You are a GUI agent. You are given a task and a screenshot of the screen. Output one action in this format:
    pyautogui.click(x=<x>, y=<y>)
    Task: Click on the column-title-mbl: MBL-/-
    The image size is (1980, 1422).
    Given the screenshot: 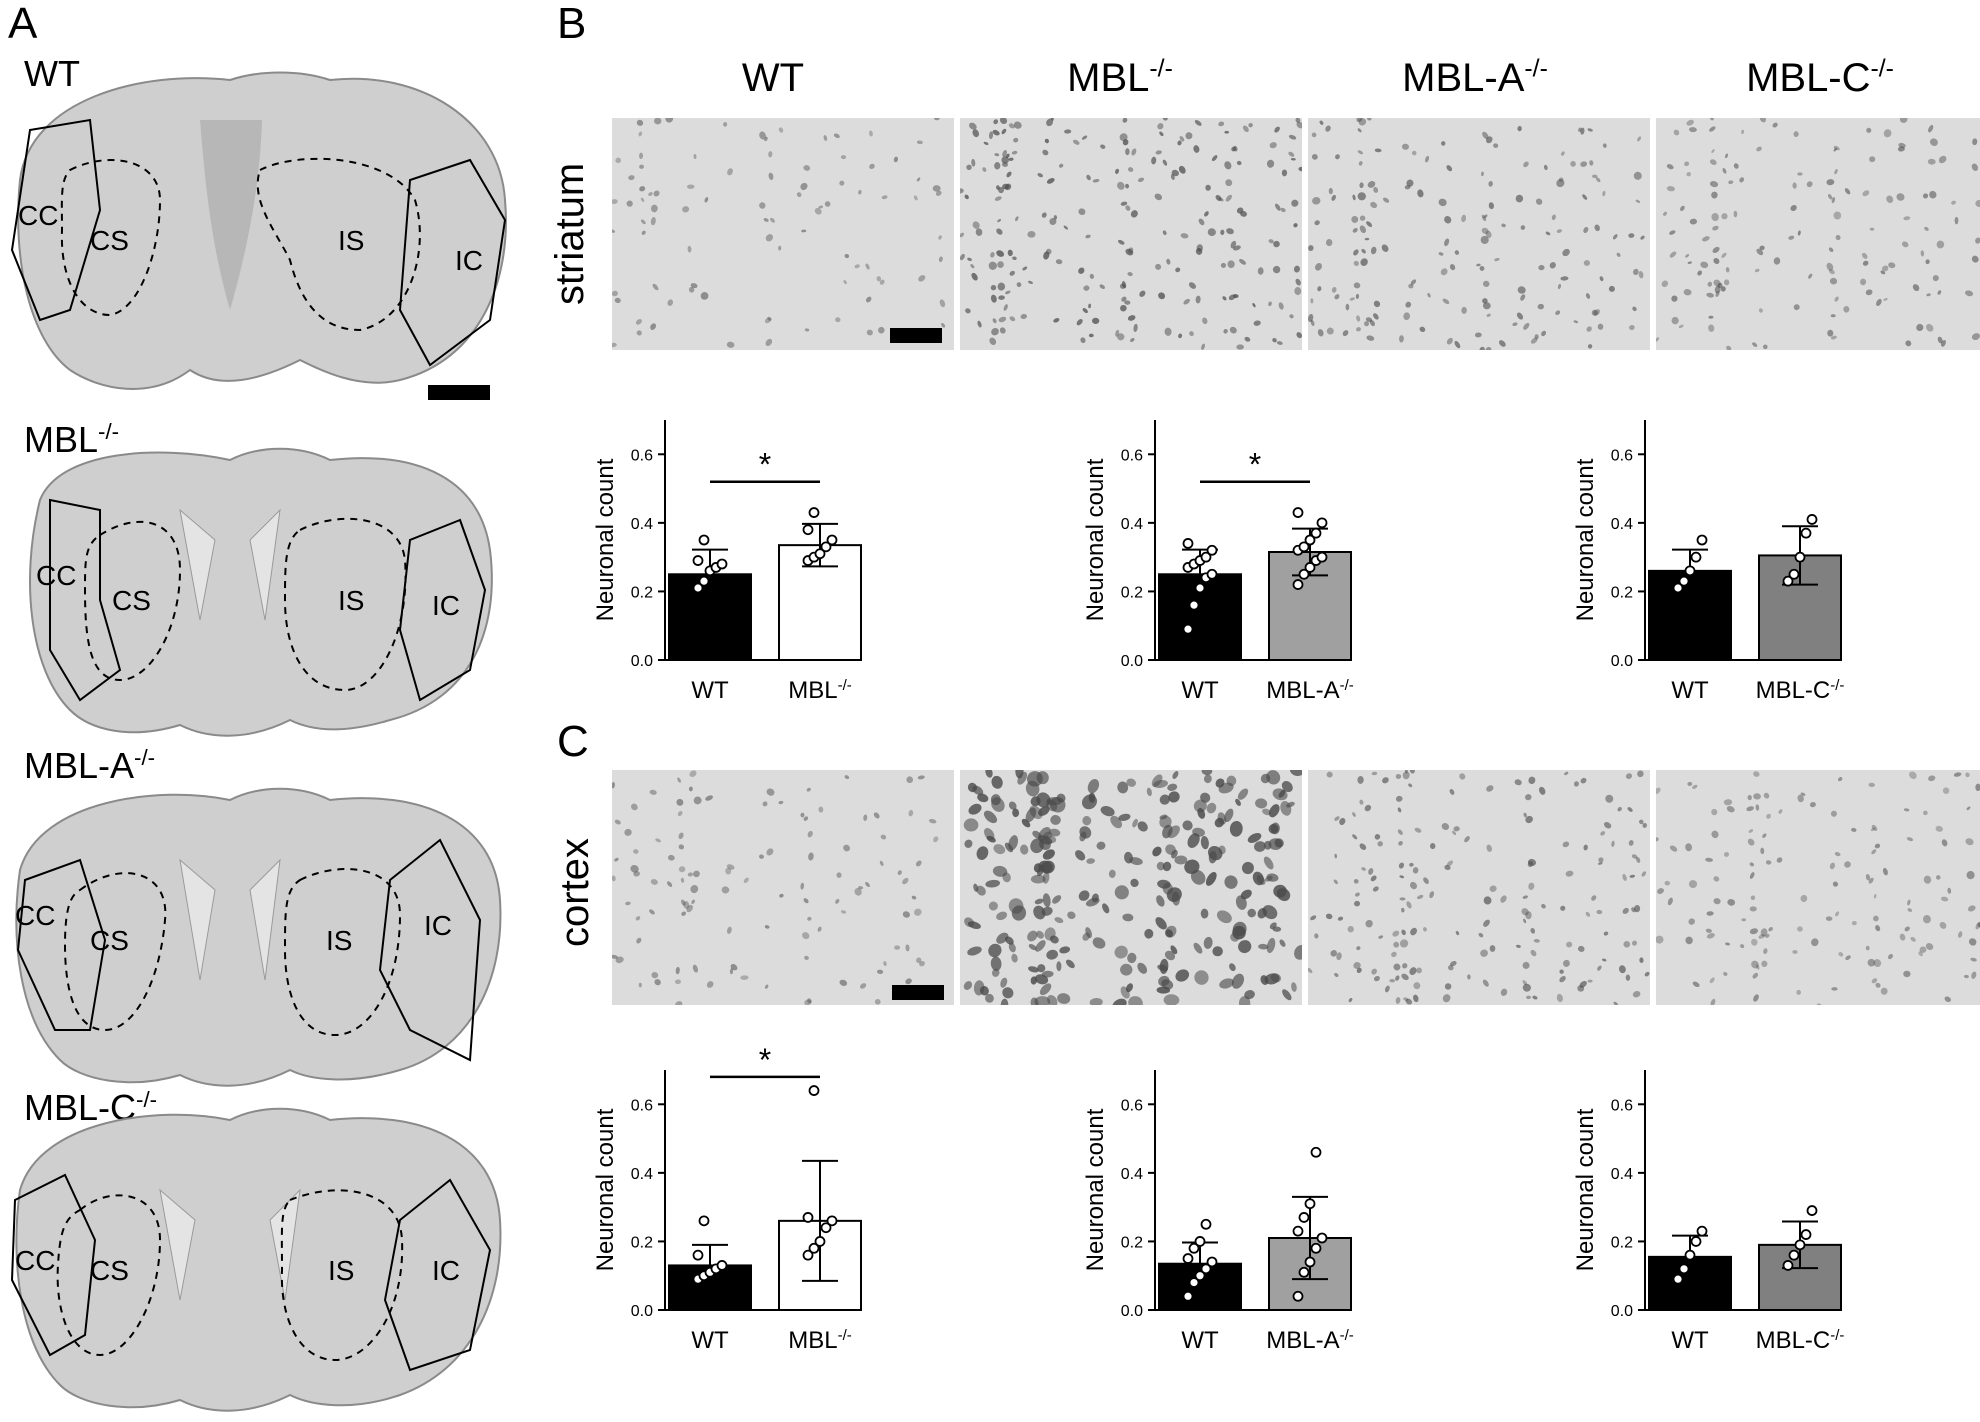 What is the action you would take?
    pyautogui.click(x=1120, y=77)
    